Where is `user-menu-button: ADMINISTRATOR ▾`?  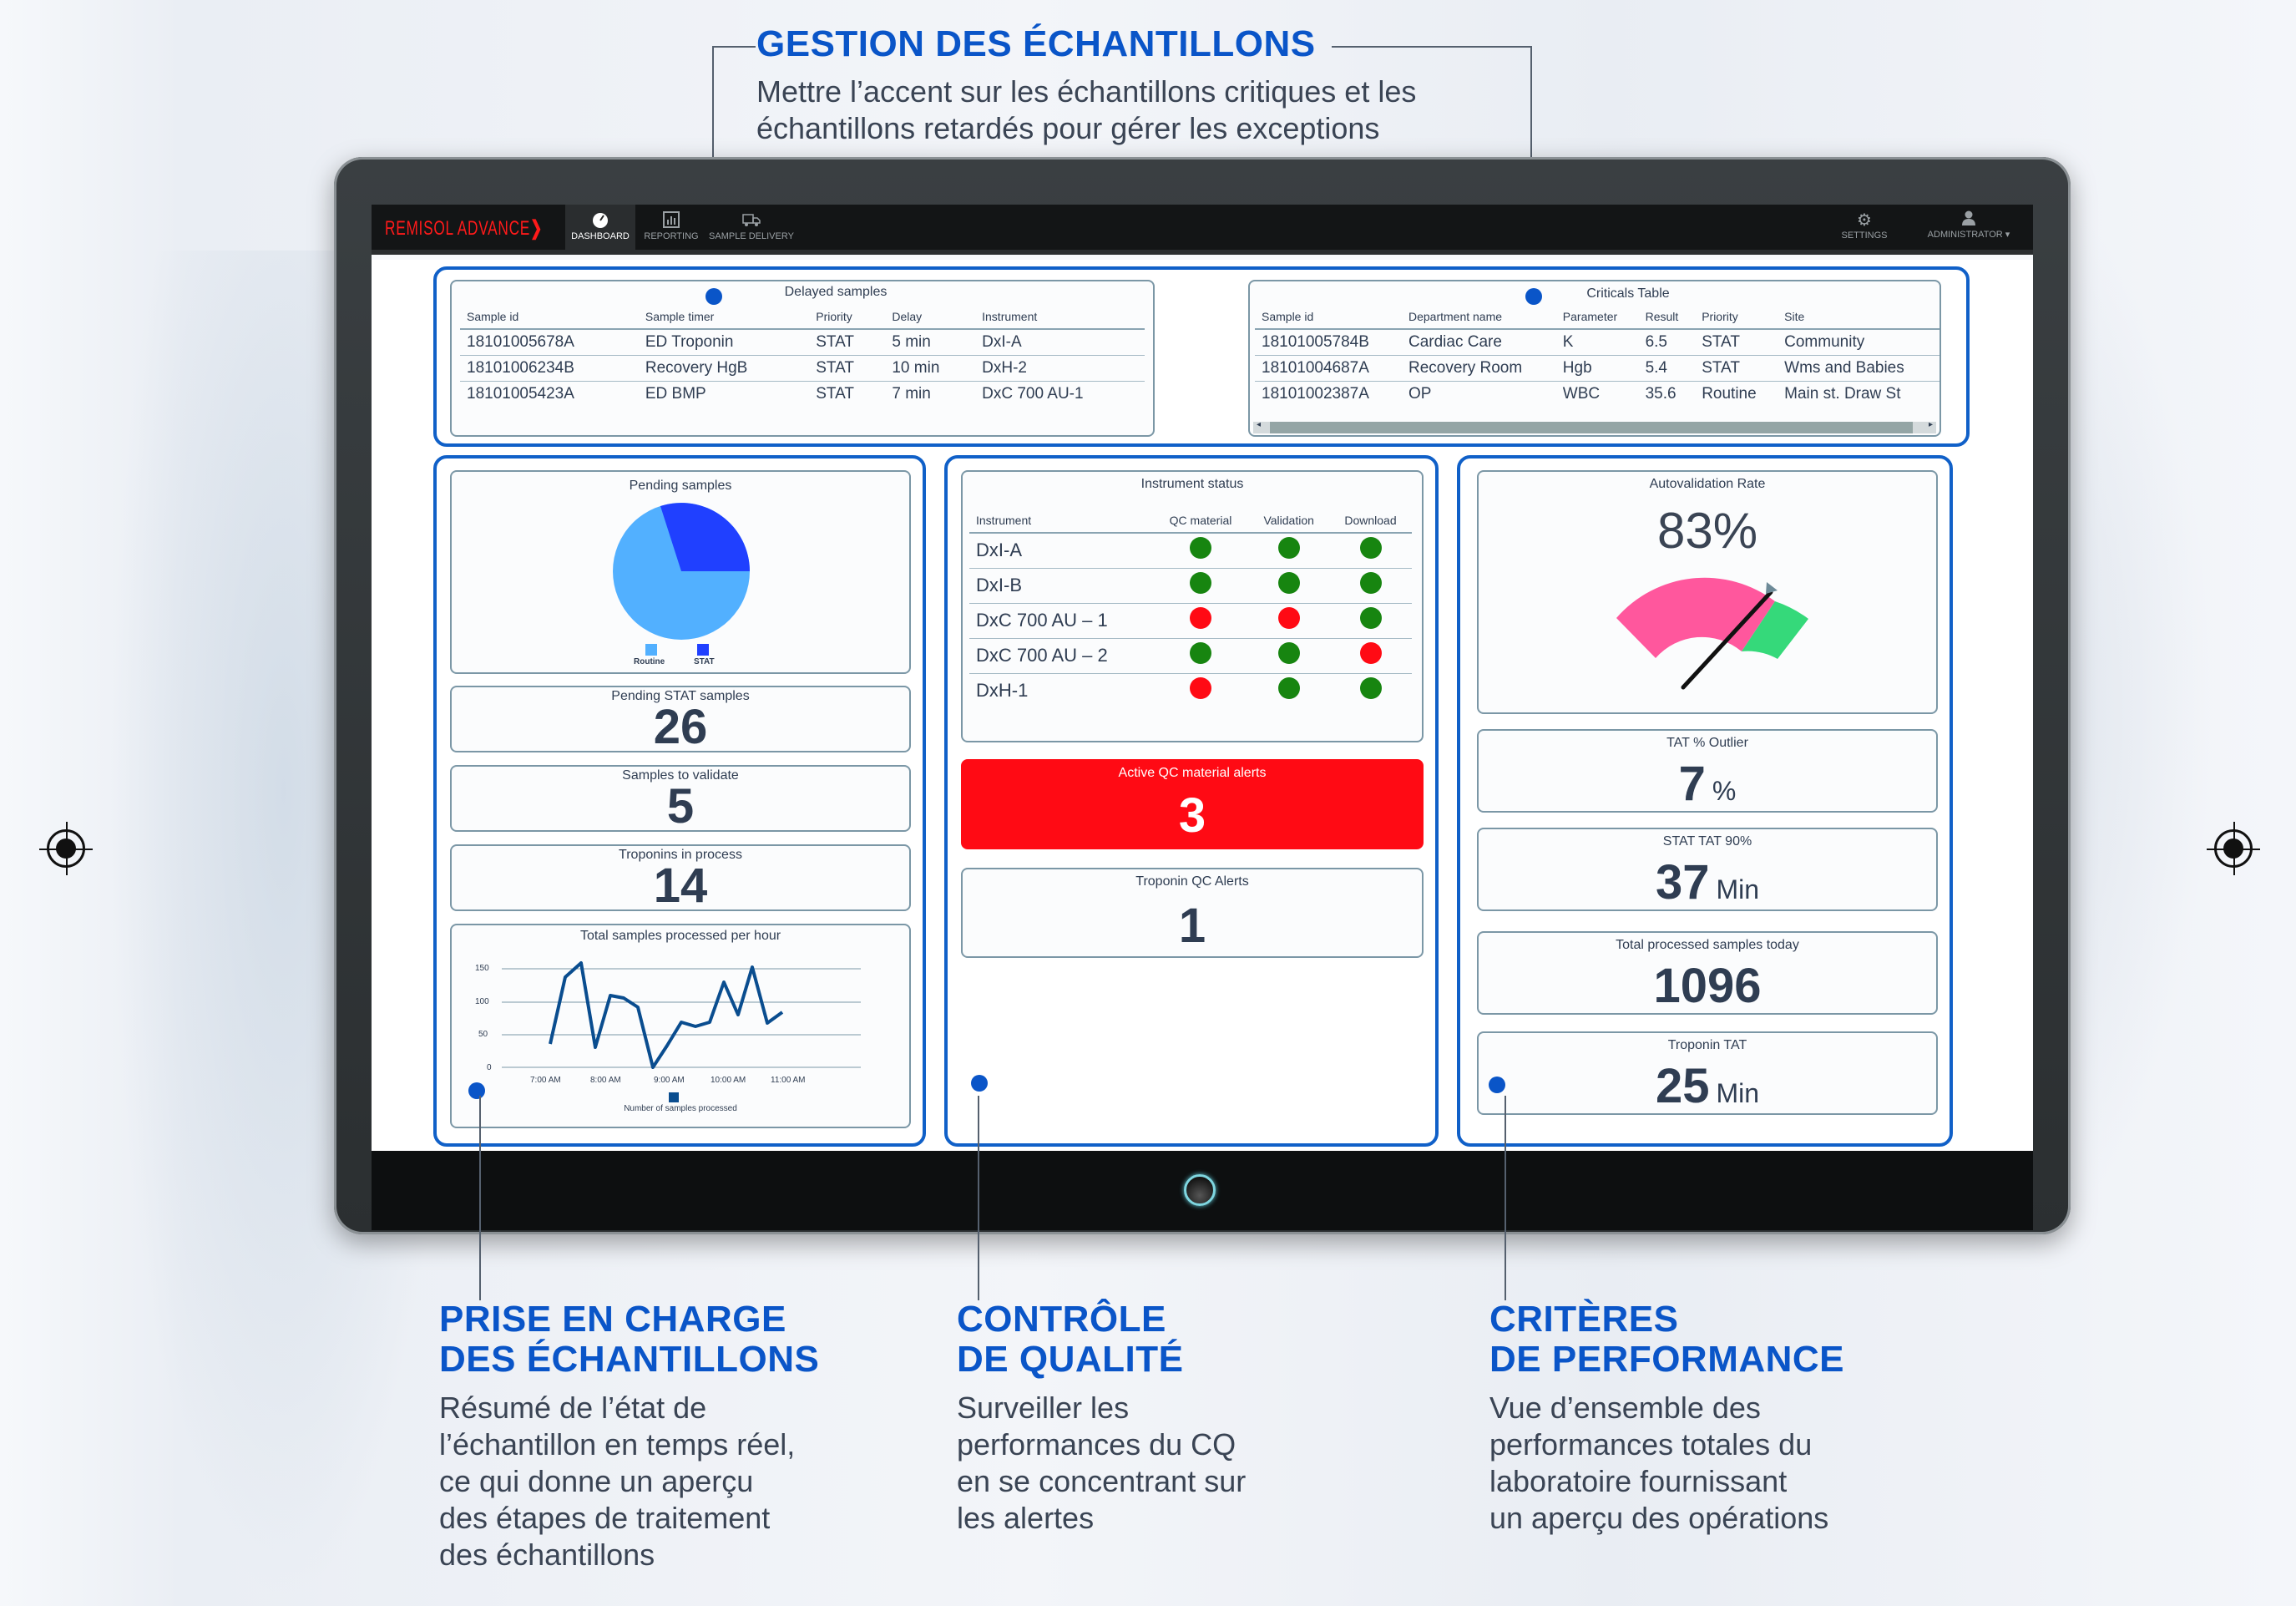
user-menu-button: ADMINISTRATOR ▾ is located at coordinates (1969, 225).